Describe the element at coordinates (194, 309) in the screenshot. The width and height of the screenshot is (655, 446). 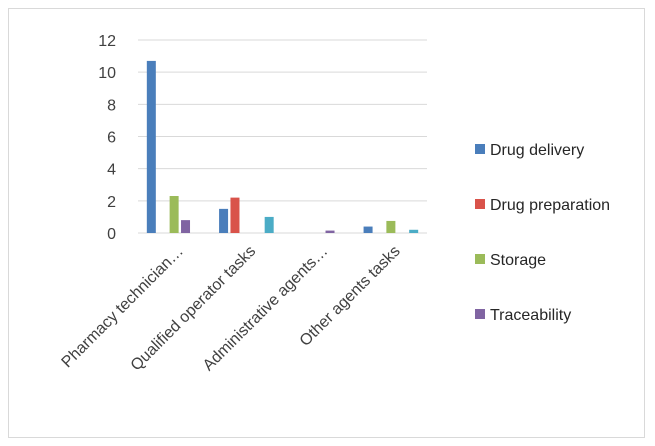
I see `x-category-label: Qualified operator tasks` at that location.